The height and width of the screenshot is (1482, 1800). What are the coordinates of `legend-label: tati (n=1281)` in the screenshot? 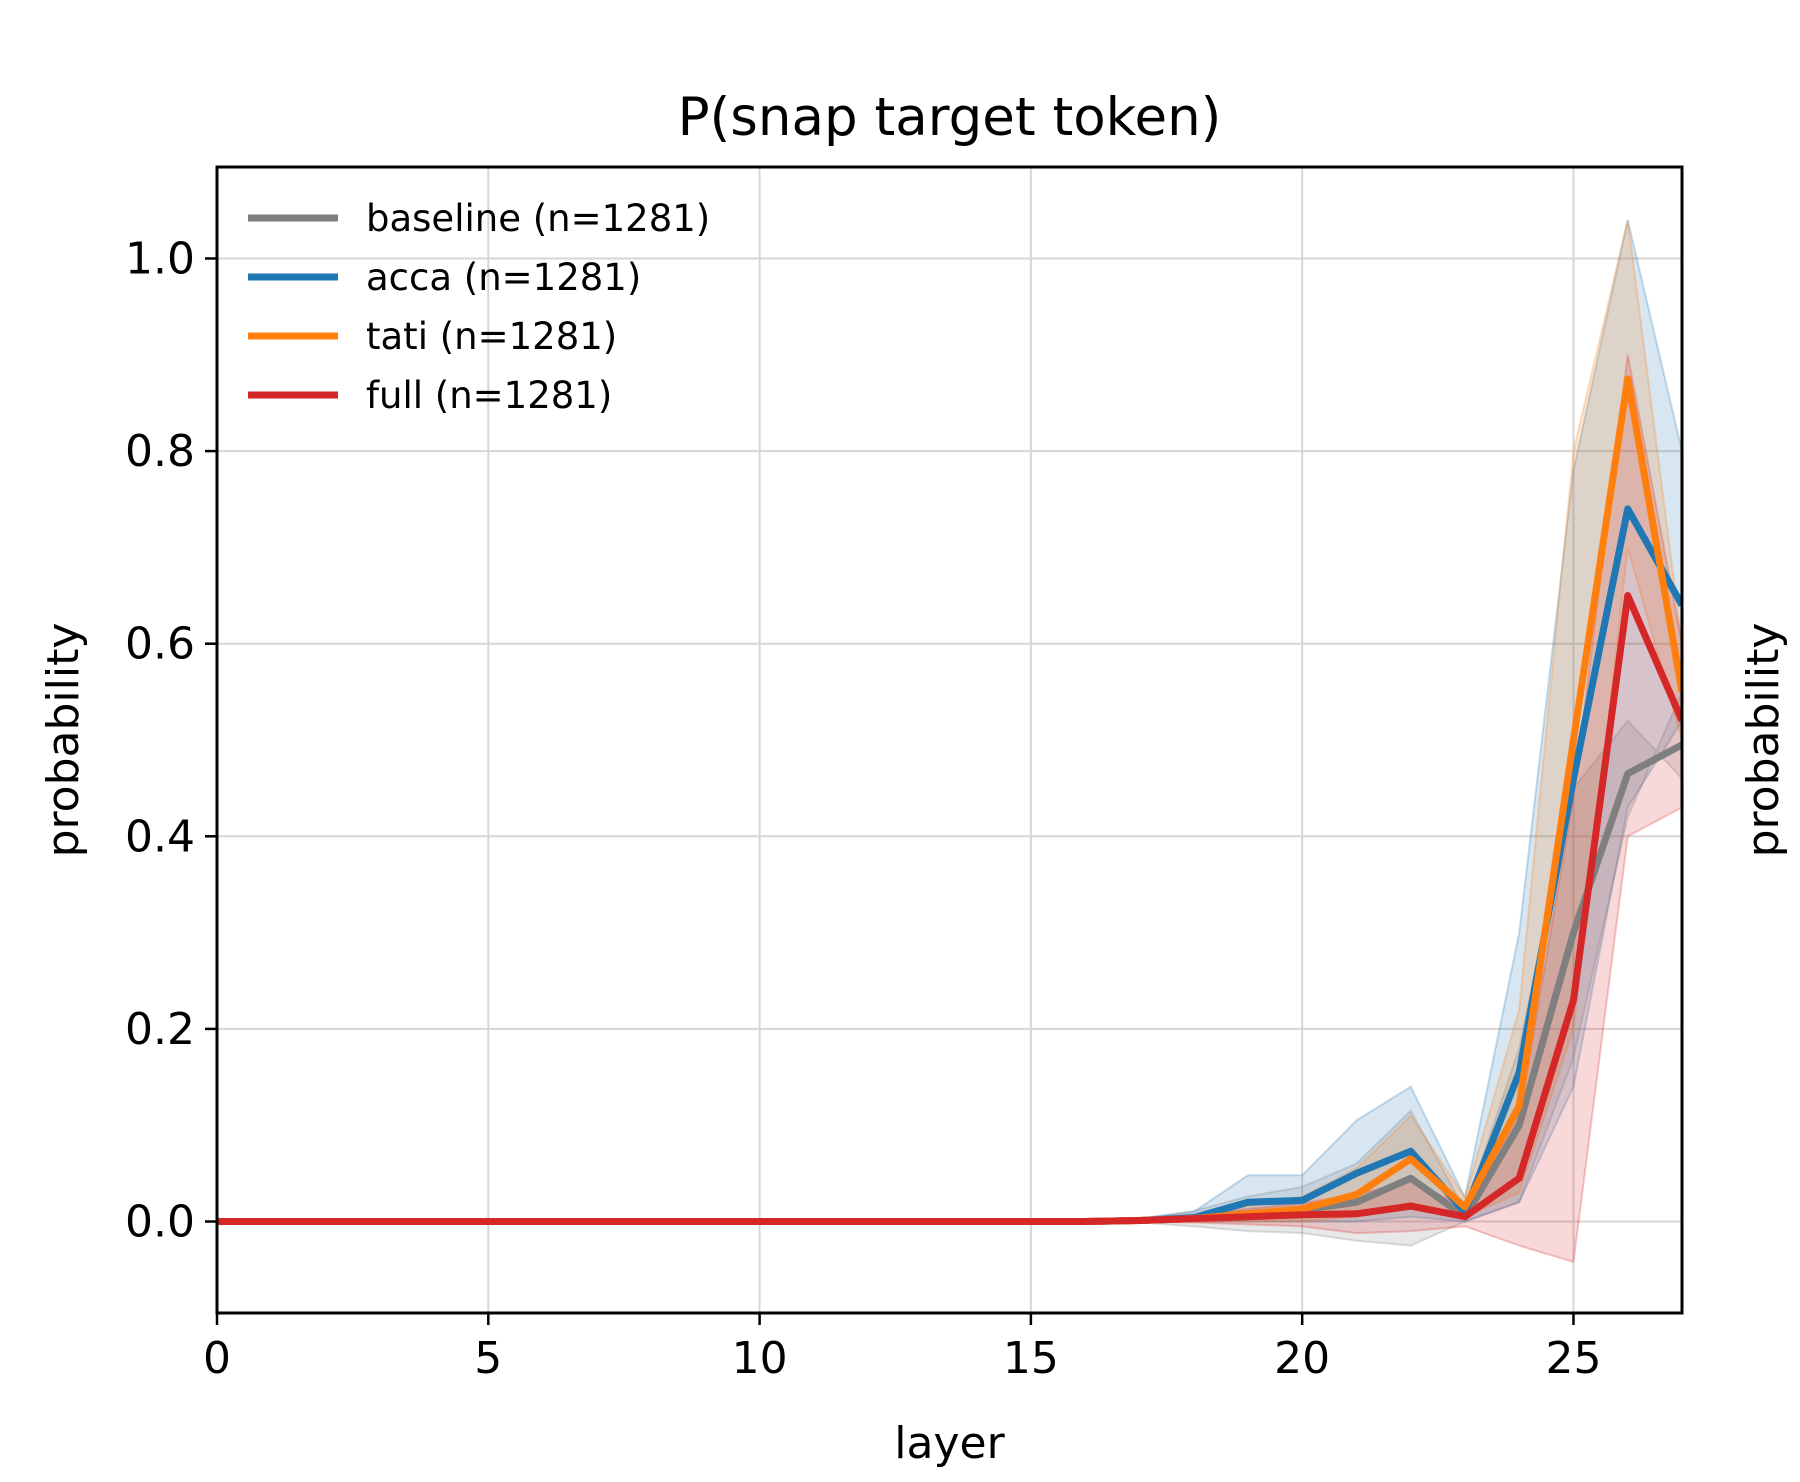 It's located at (491, 336).